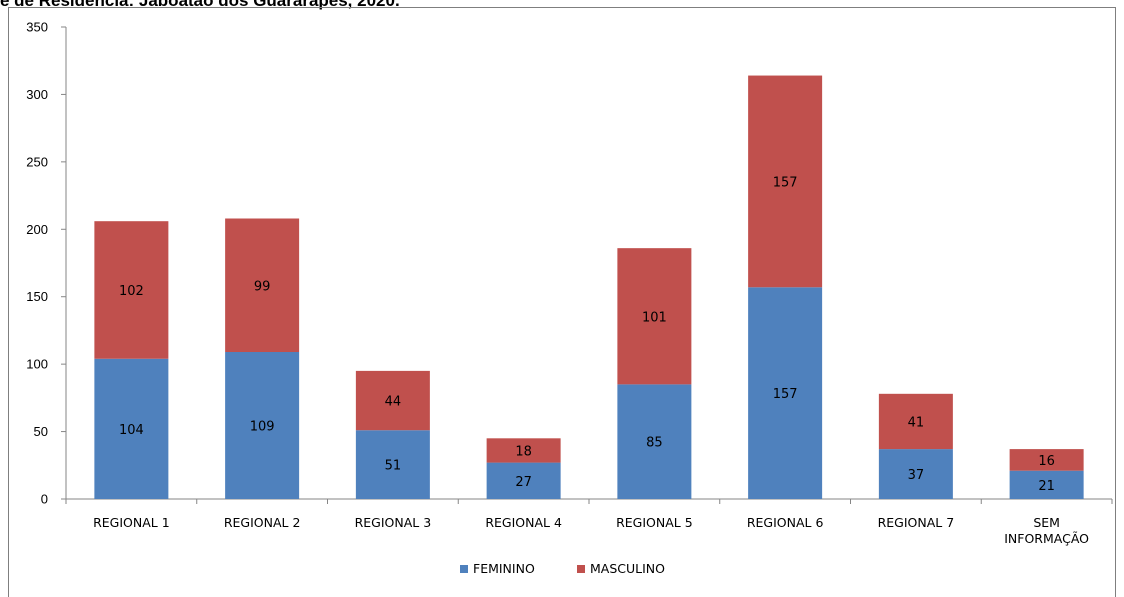 Image resolution: width=1124 pixels, height=597 pixels. What do you see at coordinates (37, 296) in the screenshot?
I see `y-tick-label: 150` at bounding box center [37, 296].